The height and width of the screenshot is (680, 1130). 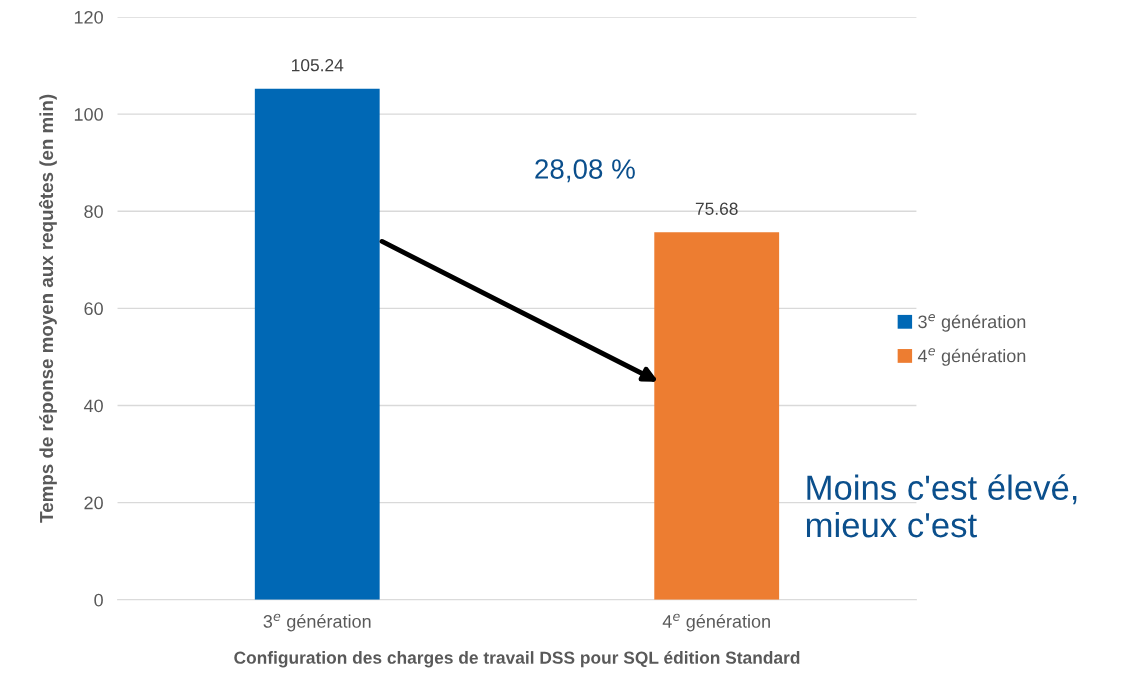 What do you see at coordinates (98, 600) in the screenshot?
I see `y-tick-label: 0` at bounding box center [98, 600].